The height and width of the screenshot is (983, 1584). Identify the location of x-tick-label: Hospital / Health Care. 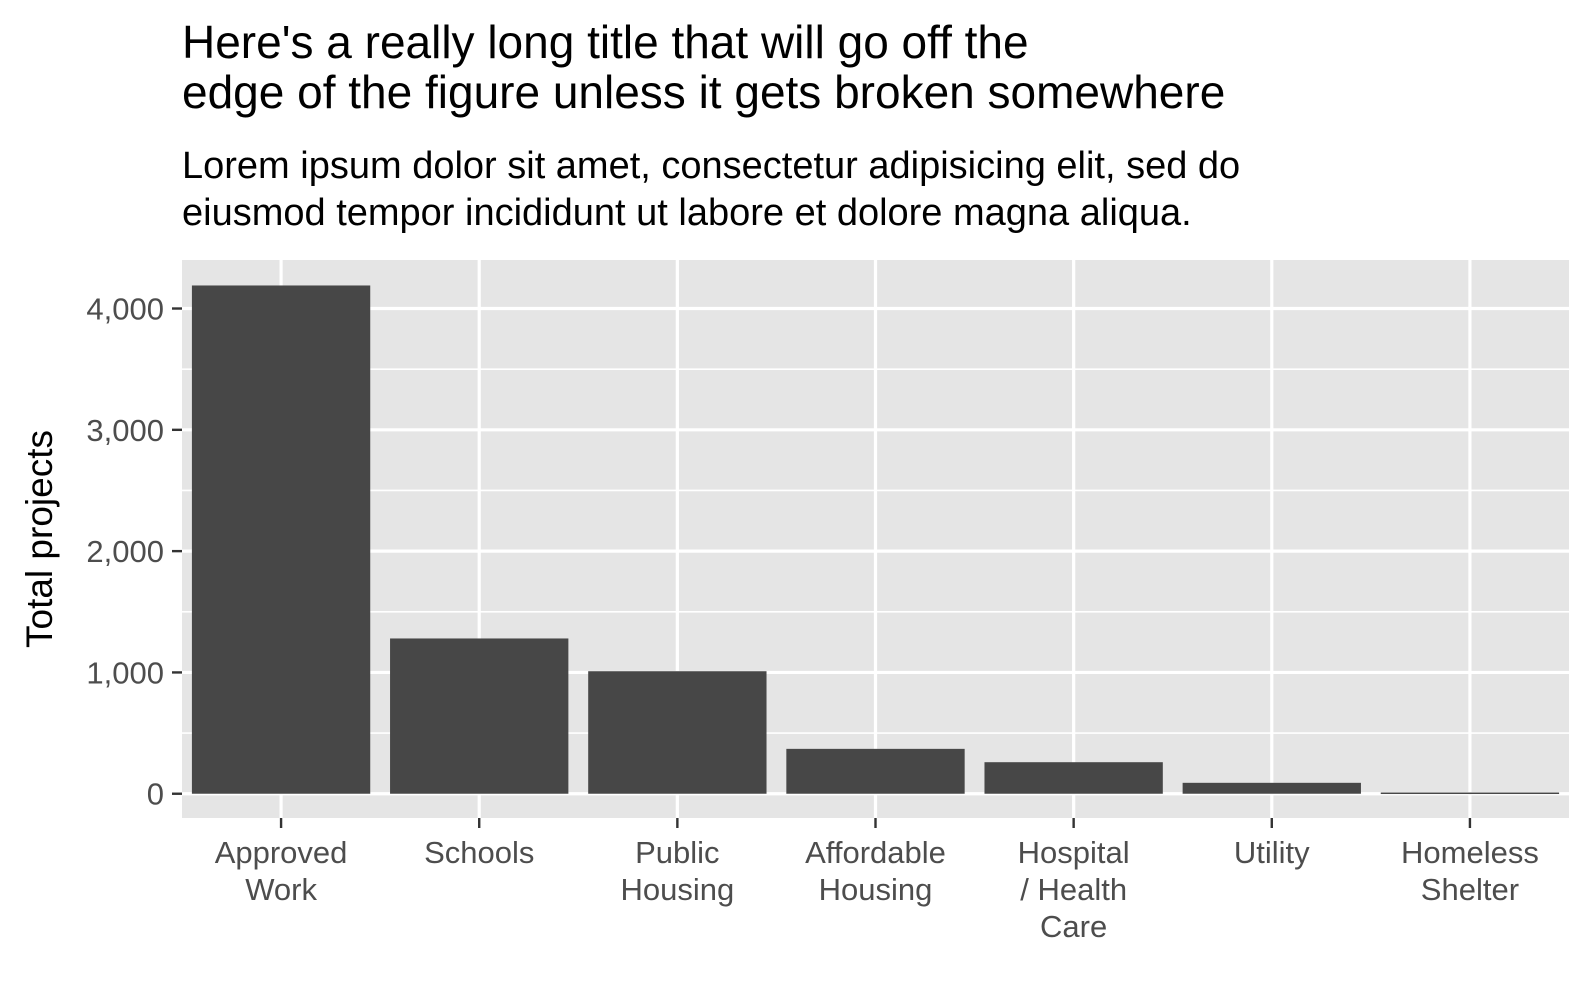
(1074, 889).